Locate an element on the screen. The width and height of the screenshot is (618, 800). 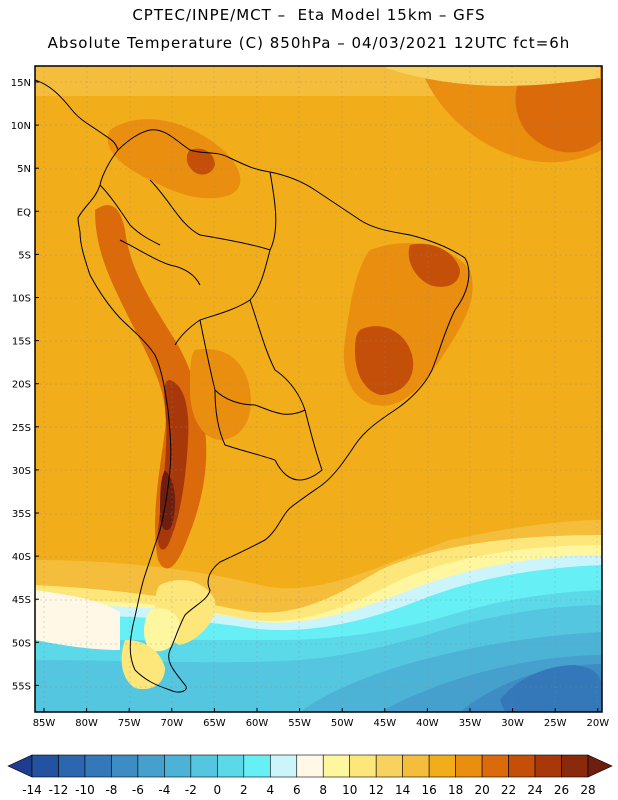
colorbar-label: 8 is located at coordinates (323, 790).